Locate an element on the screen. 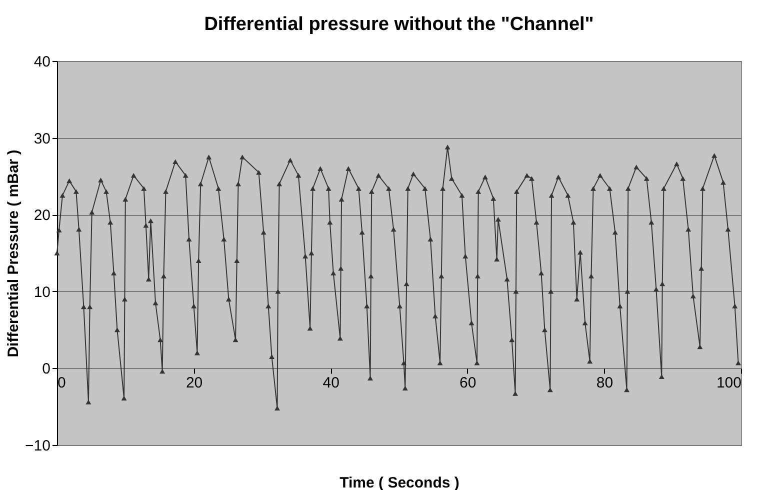 This screenshot has height=490, width=779. x-tick-label: 40 is located at coordinates (331, 383).